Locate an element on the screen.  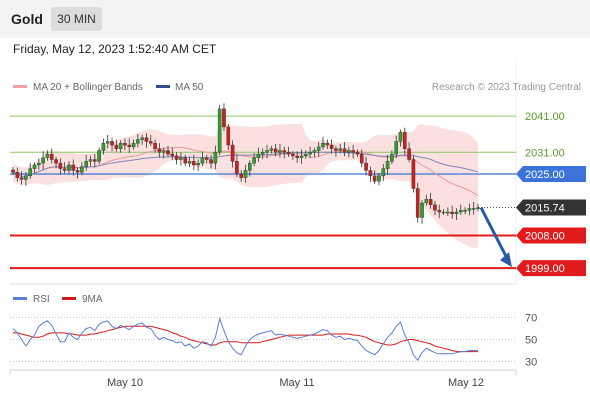
last-price-label: 2015.74 is located at coordinates (545, 209).